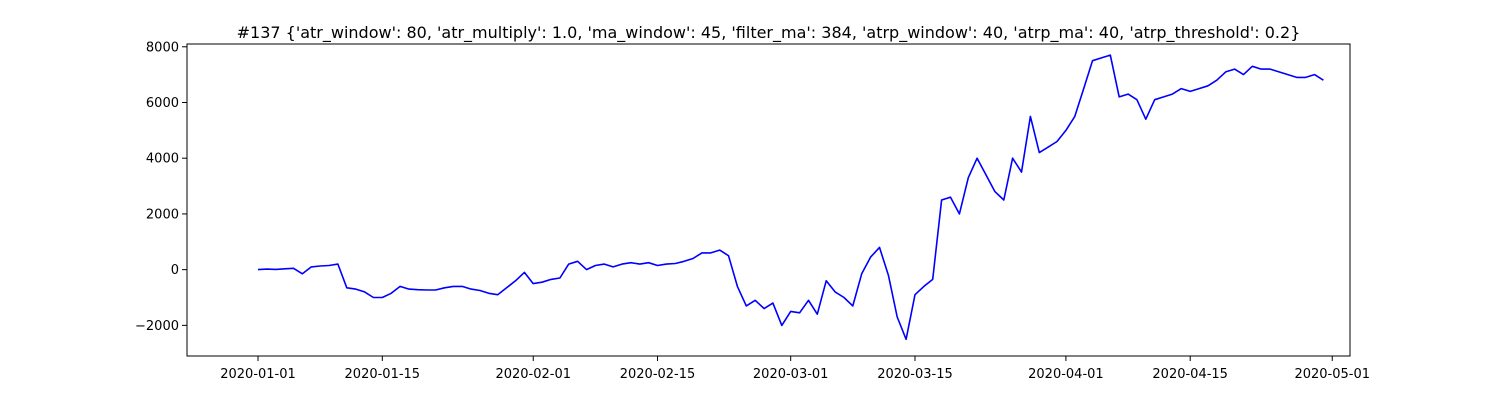 This screenshot has height=400, width=1500. Describe the element at coordinates (162, 159) in the screenshot. I see `y-tick-label: 4000` at that location.